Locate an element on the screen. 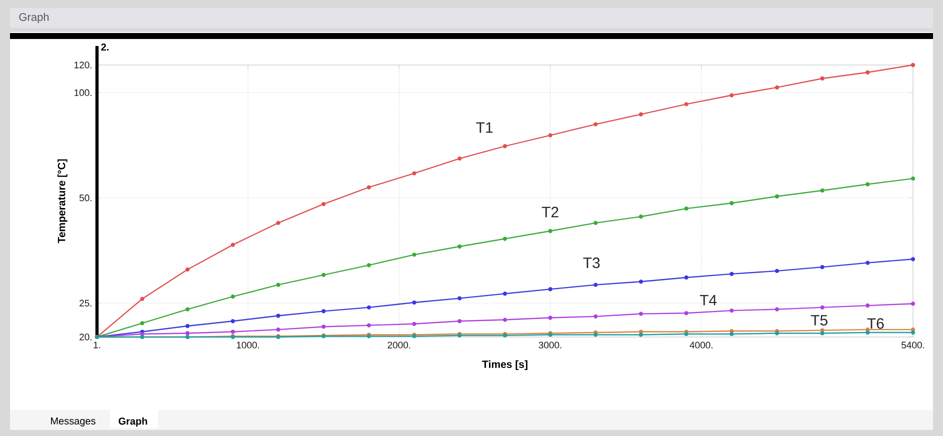  series-label: T3 is located at coordinates (591, 263).